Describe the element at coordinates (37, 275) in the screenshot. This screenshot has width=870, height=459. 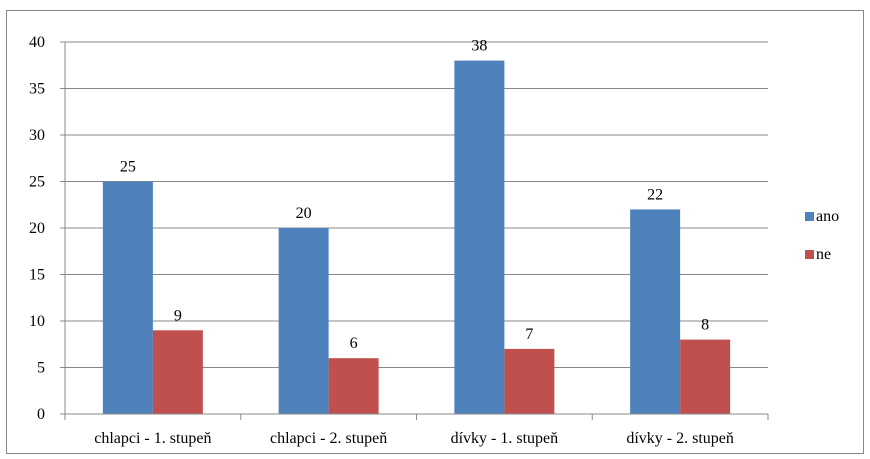
I see `y-tick-label: 15` at that location.